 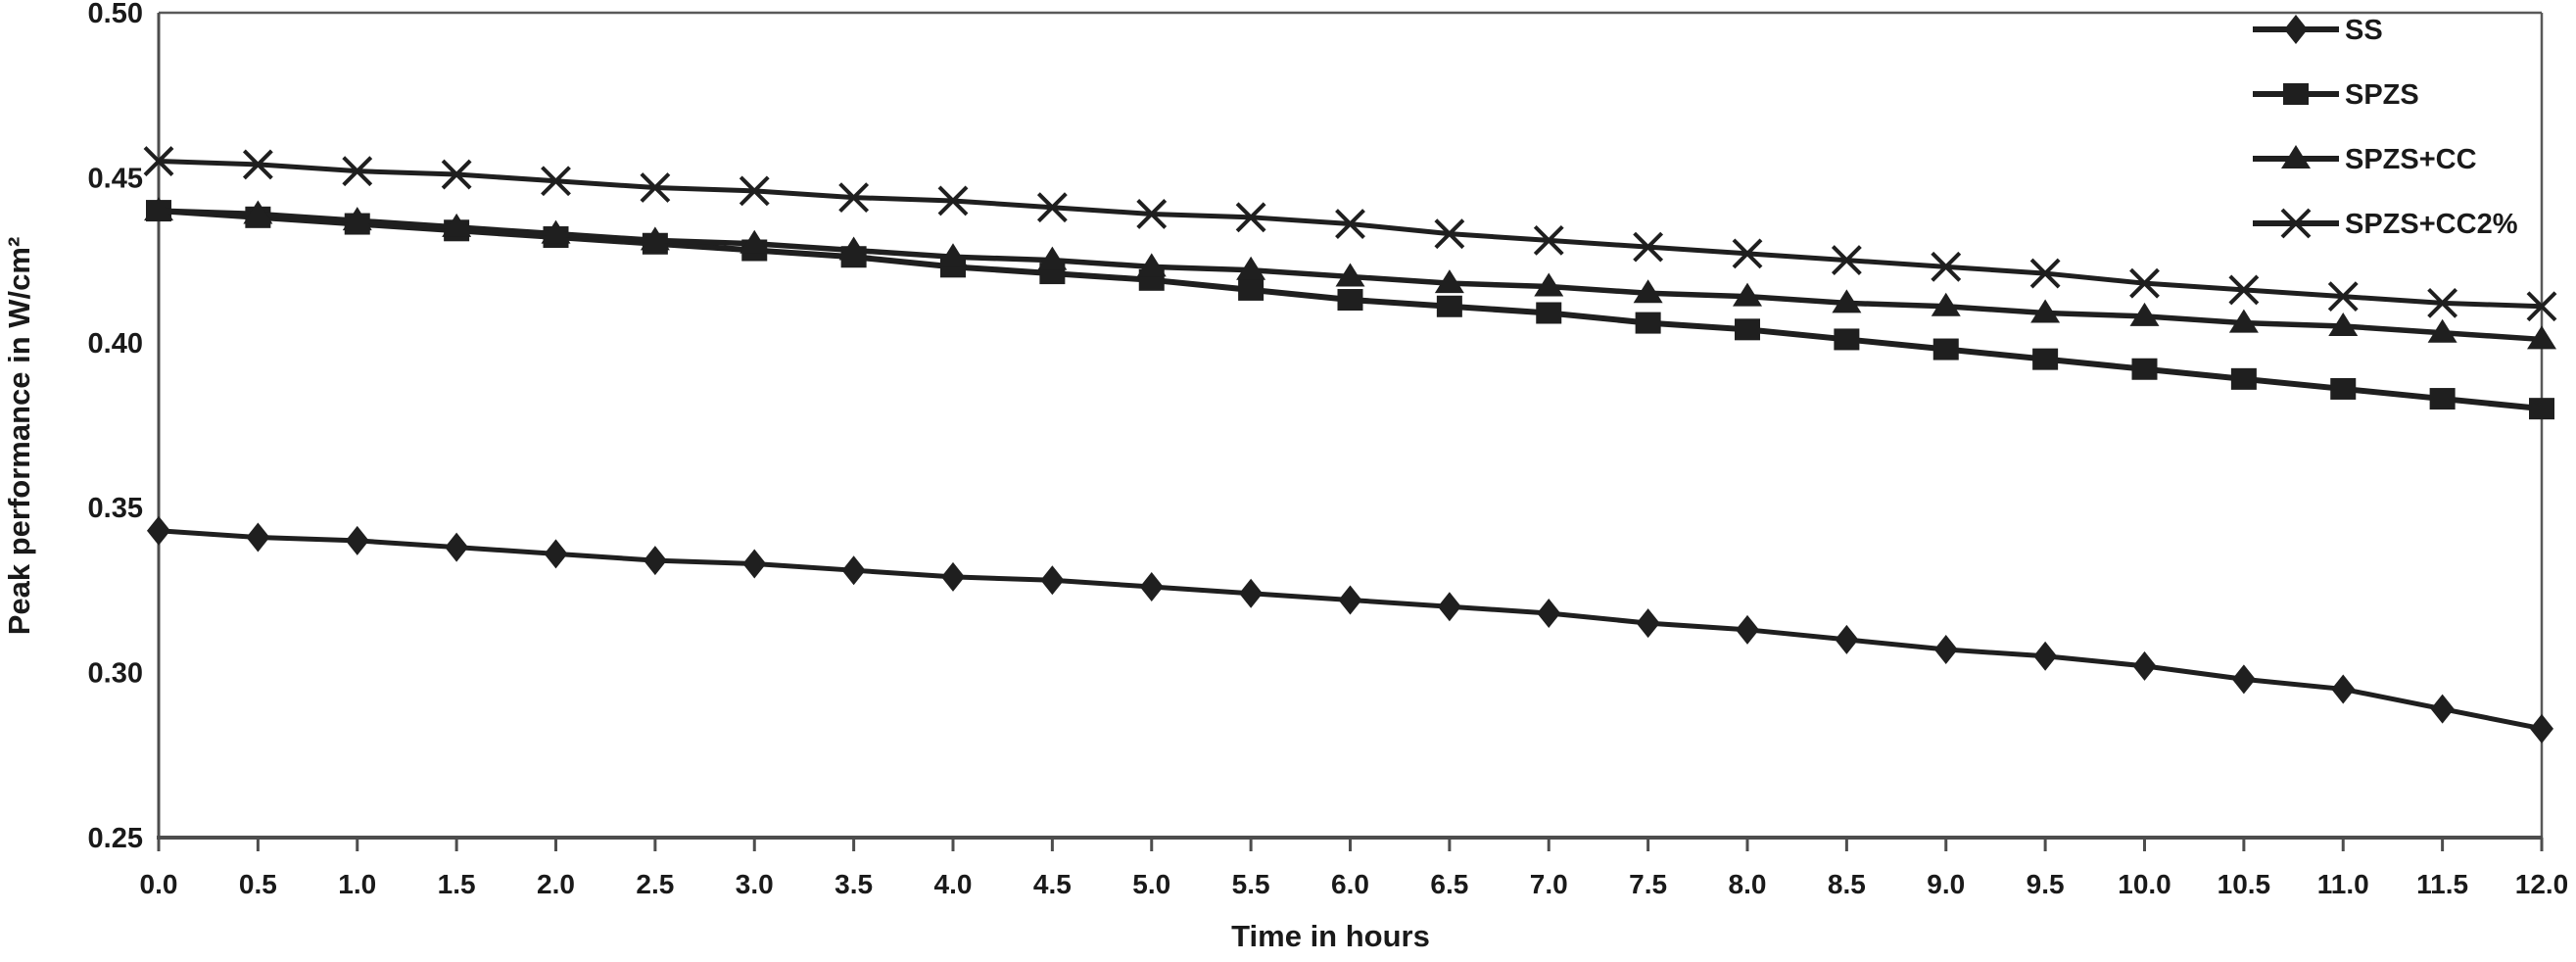 What do you see at coordinates (258, 884) in the screenshot?
I see `x-tick-label: 0.5` at bounding box center [258, 884].